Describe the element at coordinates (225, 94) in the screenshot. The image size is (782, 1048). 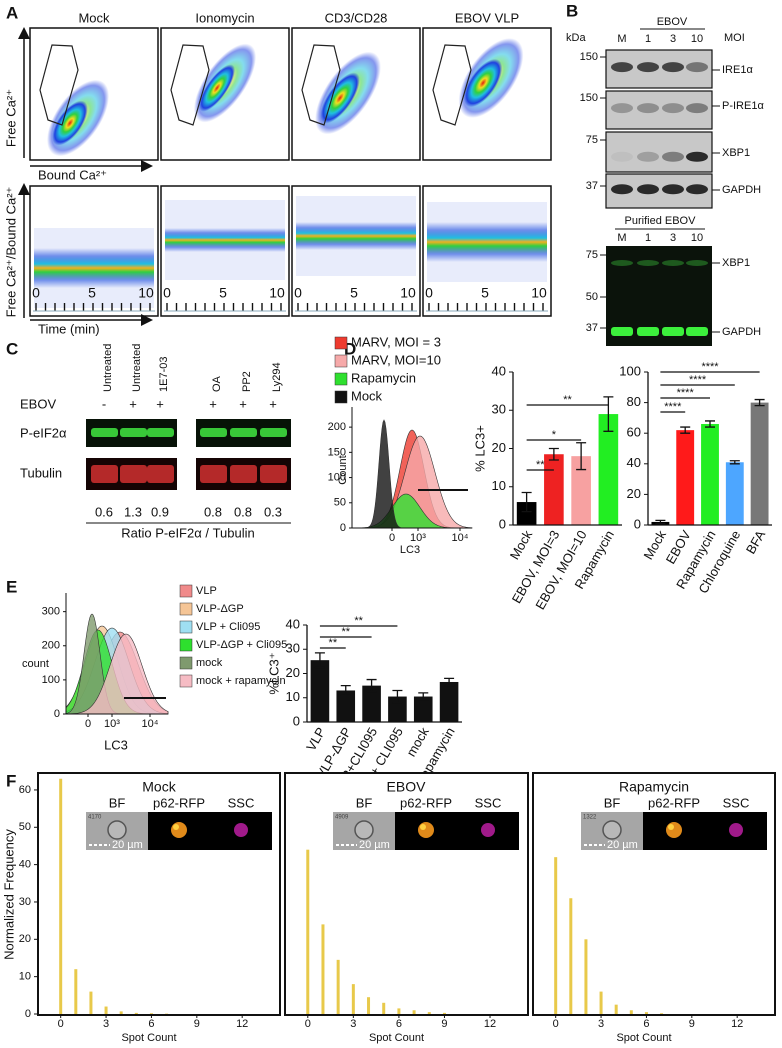
I see `scatter-frame` at that location.